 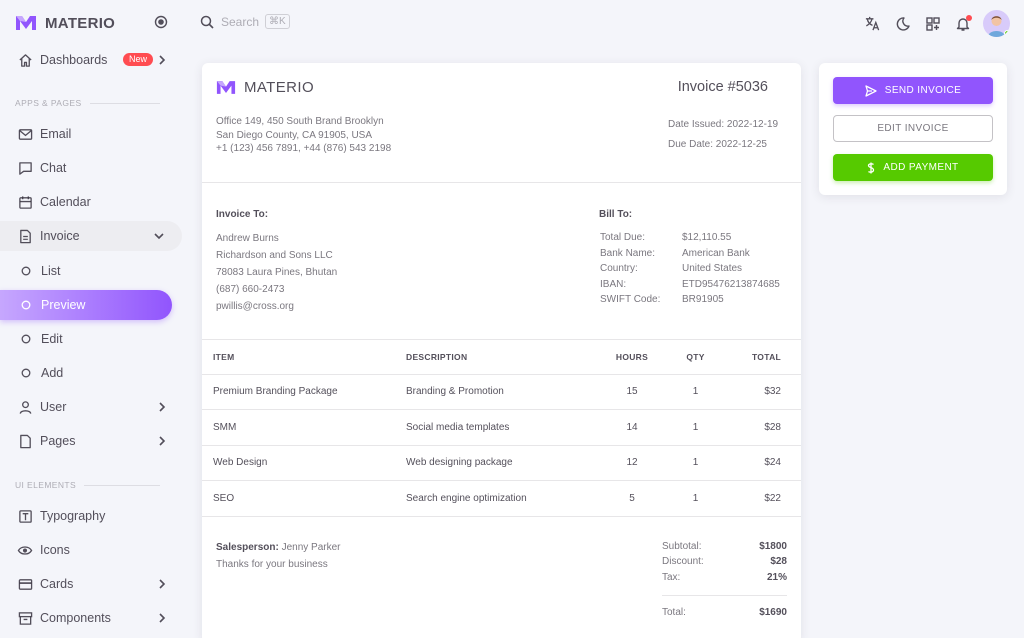 What do you see at coordinates (91, 339) in the screenshot?
I see `sidebar-item-edit: Edit` at bounding box center [91, 339].